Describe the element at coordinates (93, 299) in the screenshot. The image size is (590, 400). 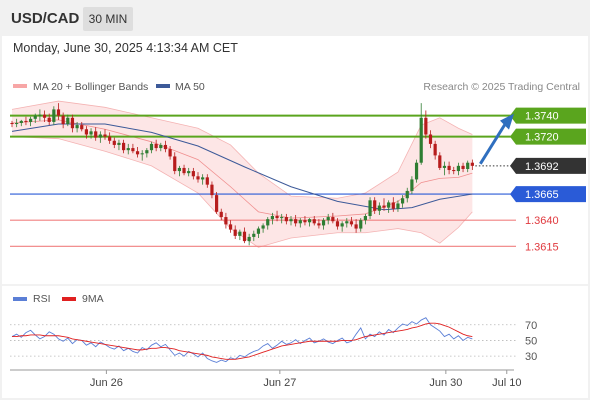
I see `rsi-ma-legend-label: 9MA` at that location.